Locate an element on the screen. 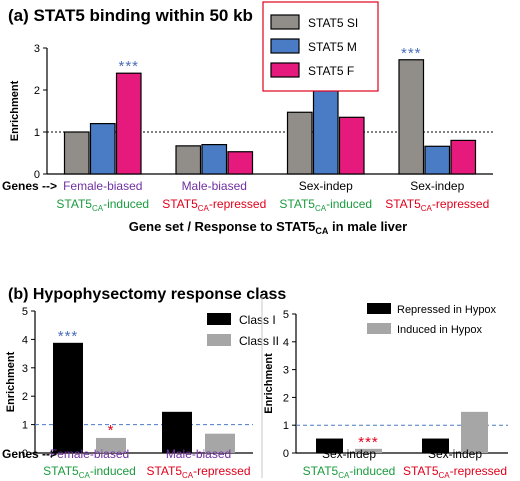  chart-b1-y-label: Enrichment is located at coordinates (11, 381).